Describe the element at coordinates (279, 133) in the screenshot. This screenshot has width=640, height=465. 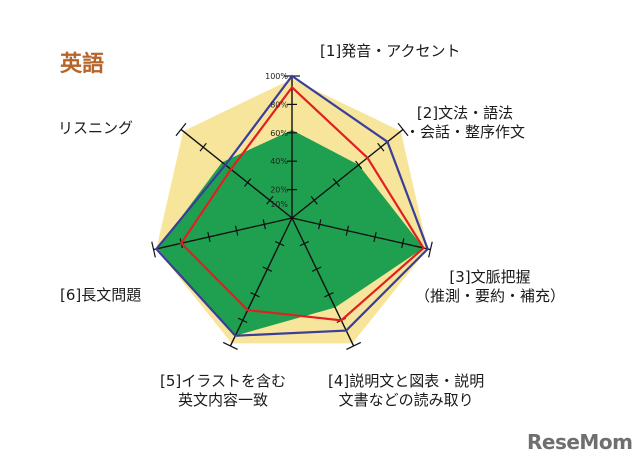
I see `tick-label-4: 60%` at that location.